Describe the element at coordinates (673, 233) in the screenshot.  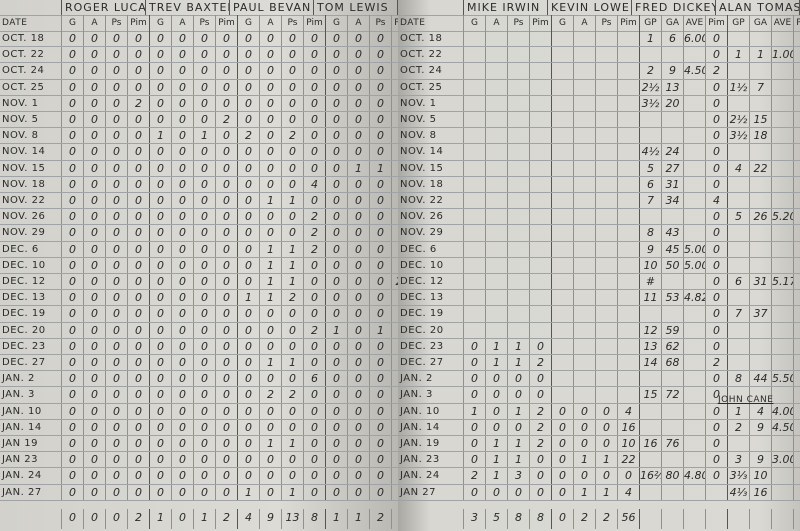
I see `stat-cell: 43` at that location.